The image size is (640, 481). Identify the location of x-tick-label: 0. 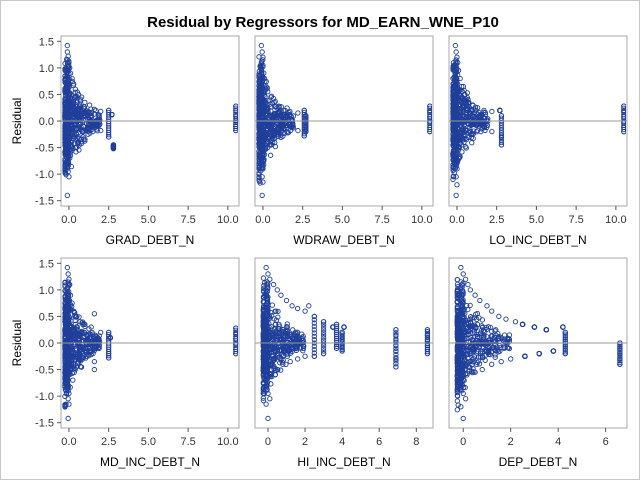
(268, 442).